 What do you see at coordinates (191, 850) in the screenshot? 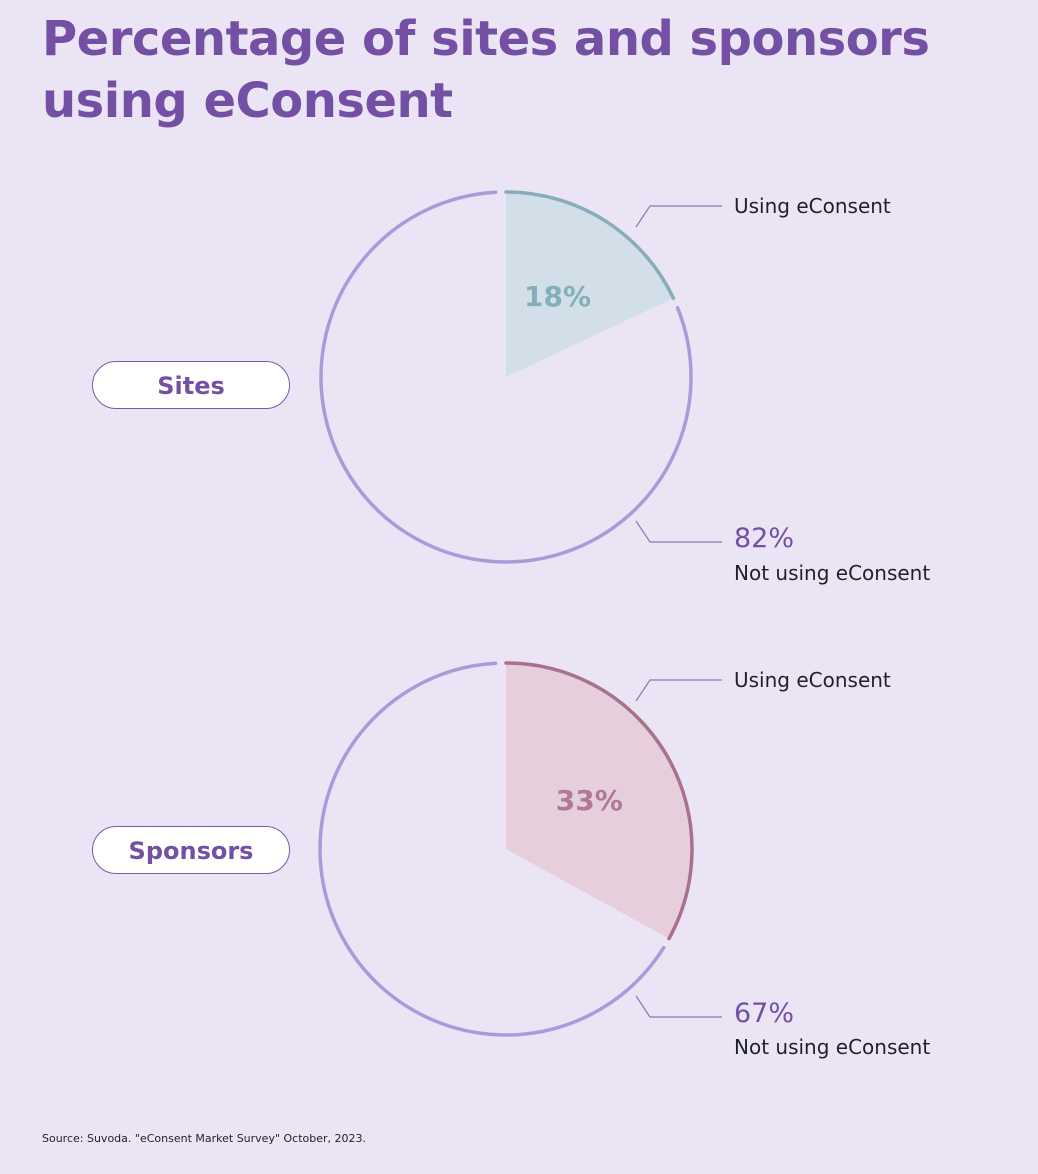
I see `sponsors-group-label: Sponsors` at bounding box center [191, 850].